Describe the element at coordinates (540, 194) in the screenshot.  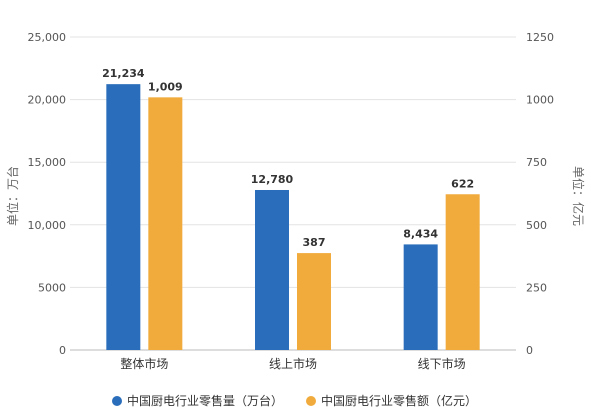
I see `right-axis-ticks: 0 250 500 750 1000 1250` at that location.